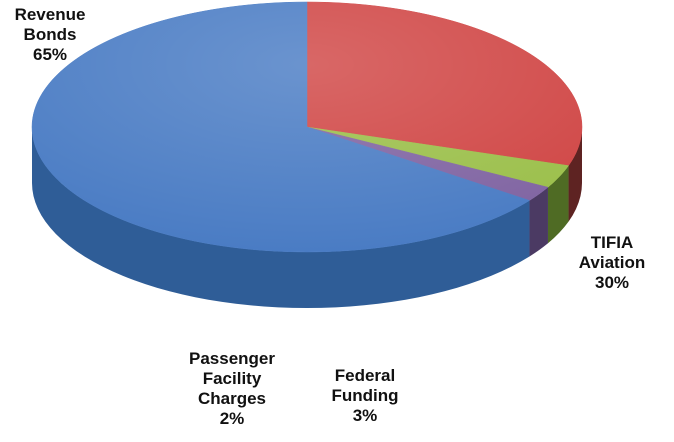  I want to click on label-passenger-facility-charges: Passenger Facility Charges 2%, so click(232, 388).